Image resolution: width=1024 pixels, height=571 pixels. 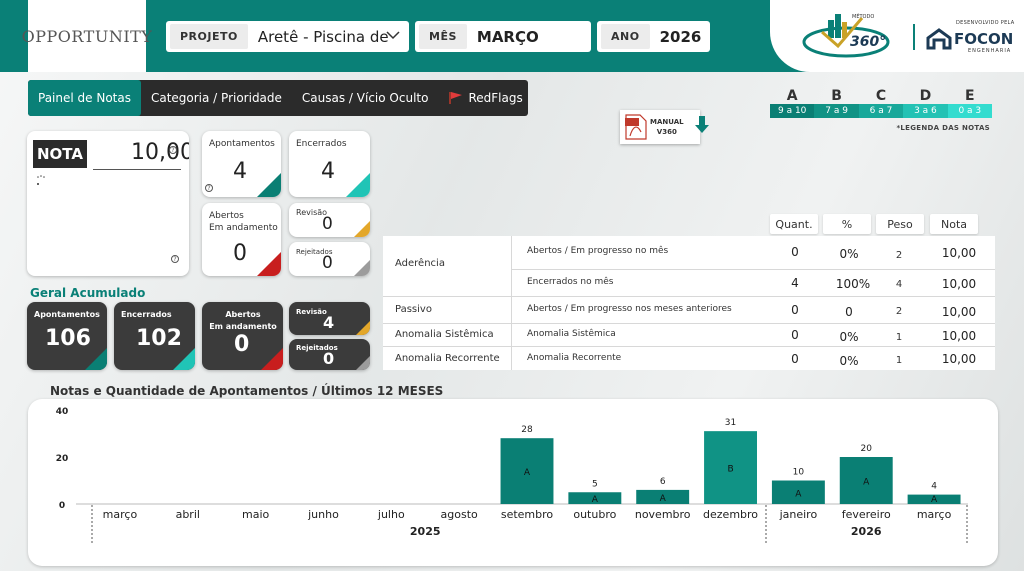 I want to click on tab-redflags: RedFlags, so click(x=485, y=98).